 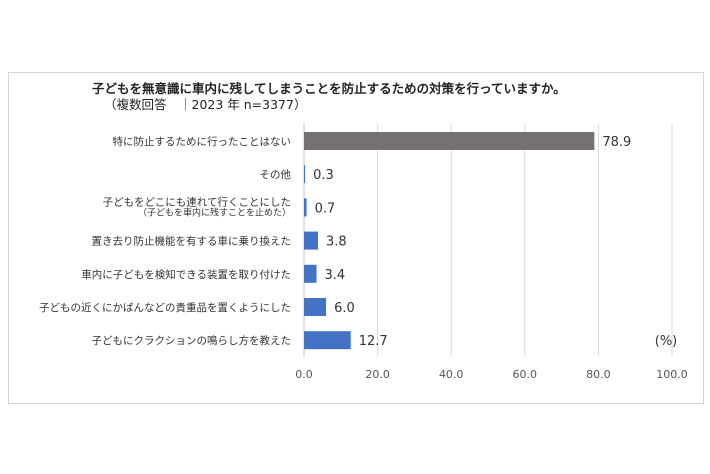 What do you see at coordinates (373, 341) in the screenshot?
I see `value-label: 12.7` at bounding box center [373, 341].